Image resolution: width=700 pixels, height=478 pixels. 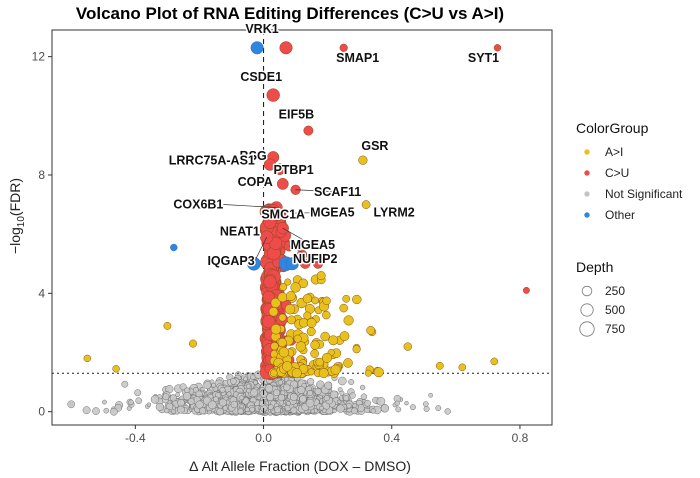 What do you see at coordinates (615, 291) in the screenshot?
I see `legend-size-label-0: 250` at bounding box center [615, 291].